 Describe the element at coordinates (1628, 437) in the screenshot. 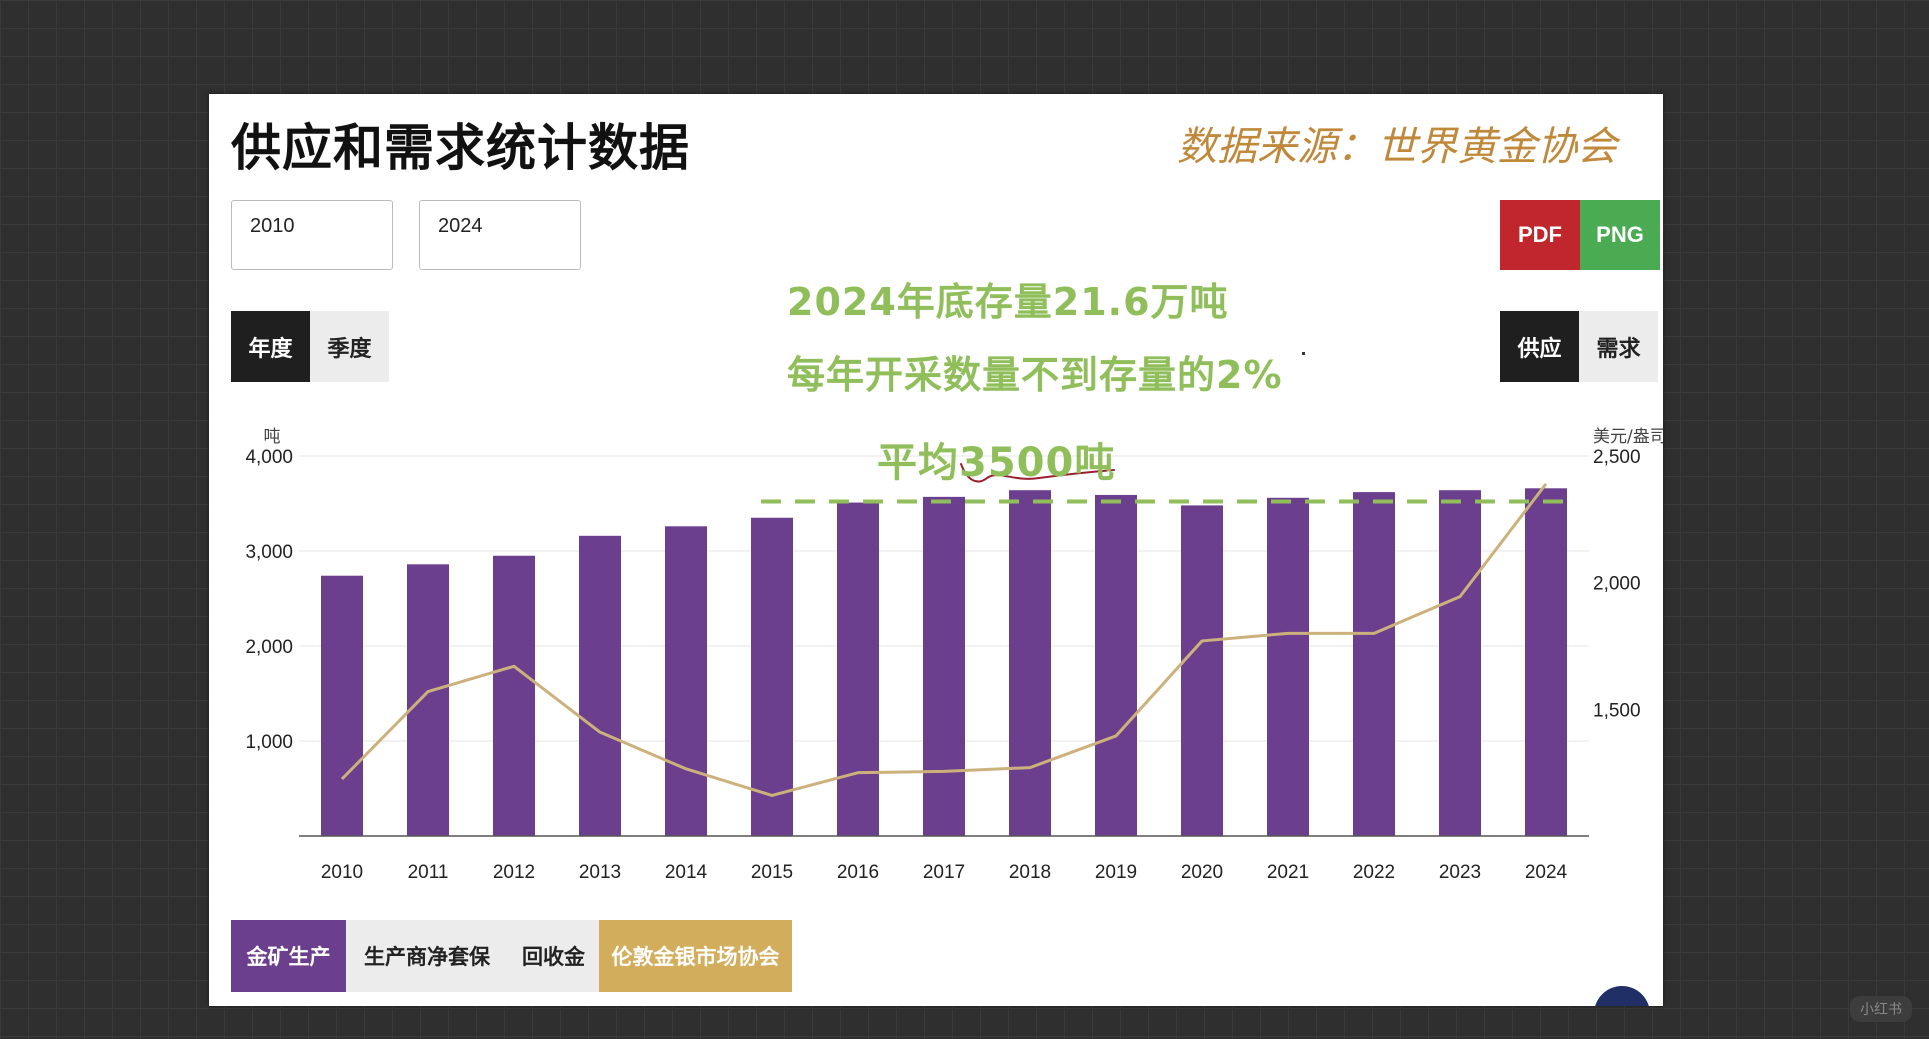

I see `y-right-axis-title: 美元/盎司` at that location.